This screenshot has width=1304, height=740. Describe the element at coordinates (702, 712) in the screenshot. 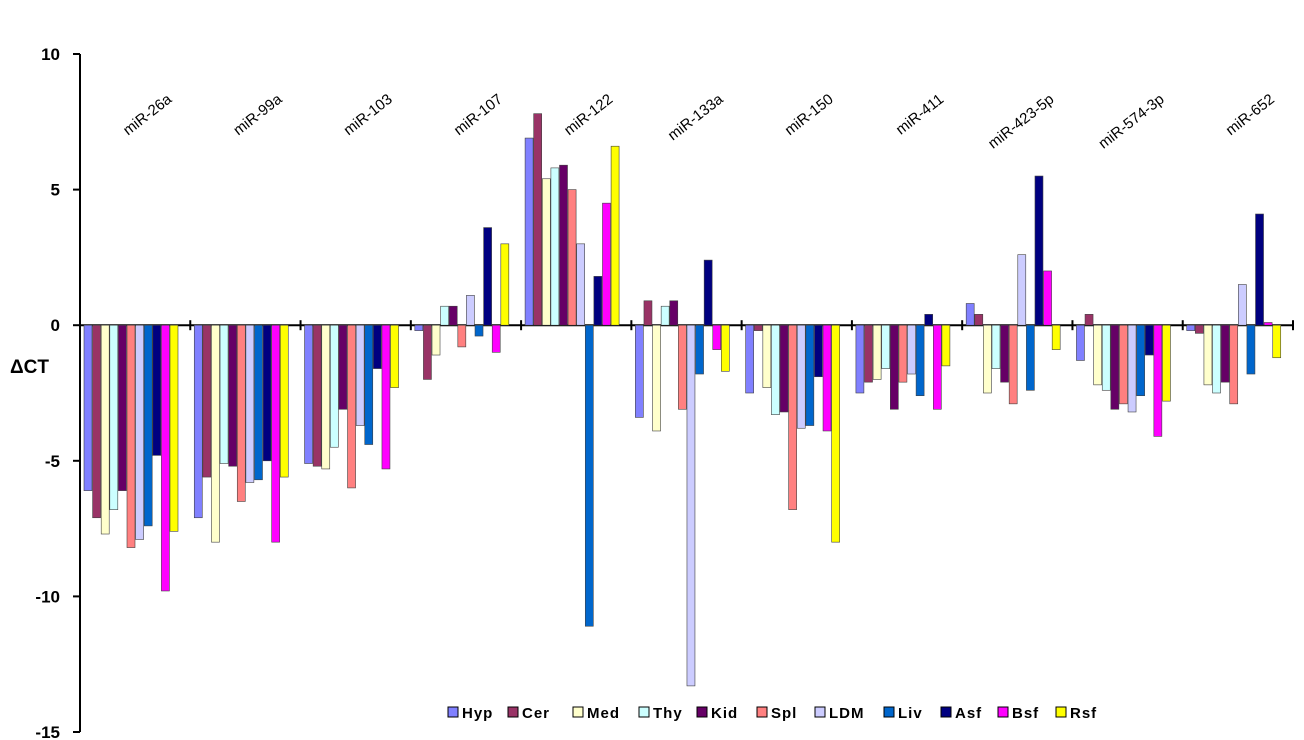

I see `legend-swatch-kid` at that location.